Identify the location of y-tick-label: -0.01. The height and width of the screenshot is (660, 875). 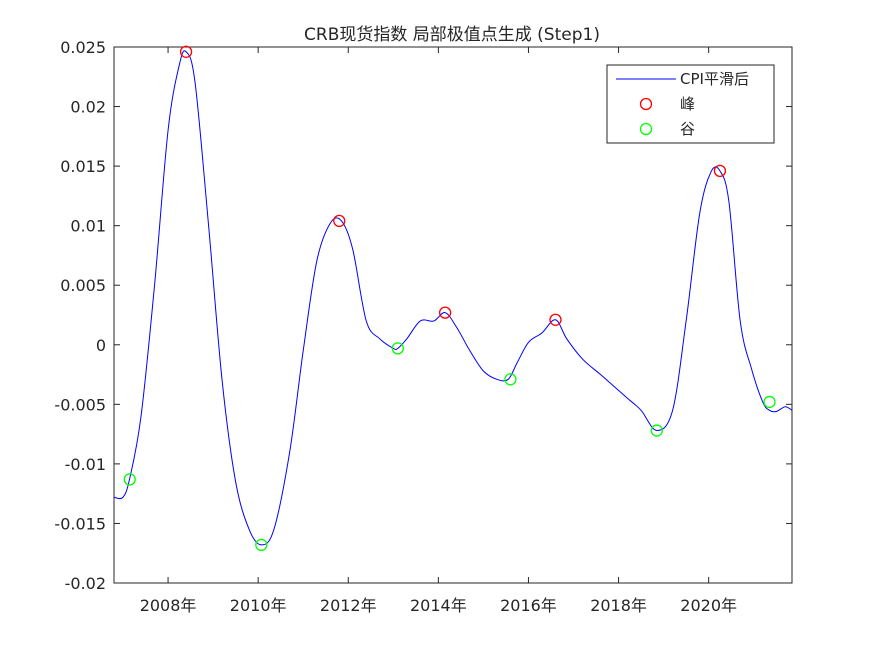
(85, 464).